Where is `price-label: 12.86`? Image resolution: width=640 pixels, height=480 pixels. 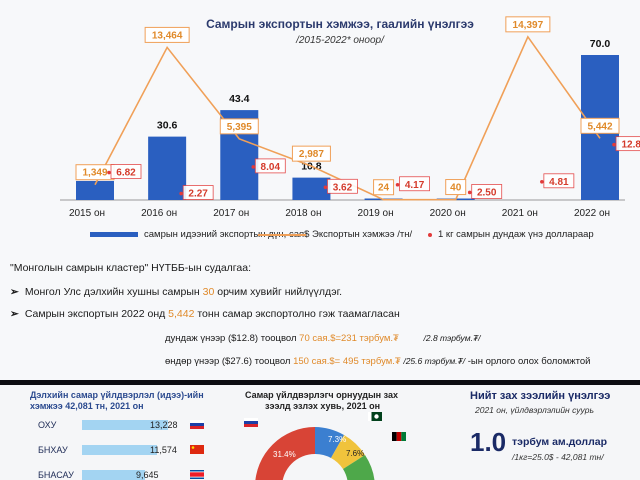 price-label: 12.86 is located at coordinates (630, 145).